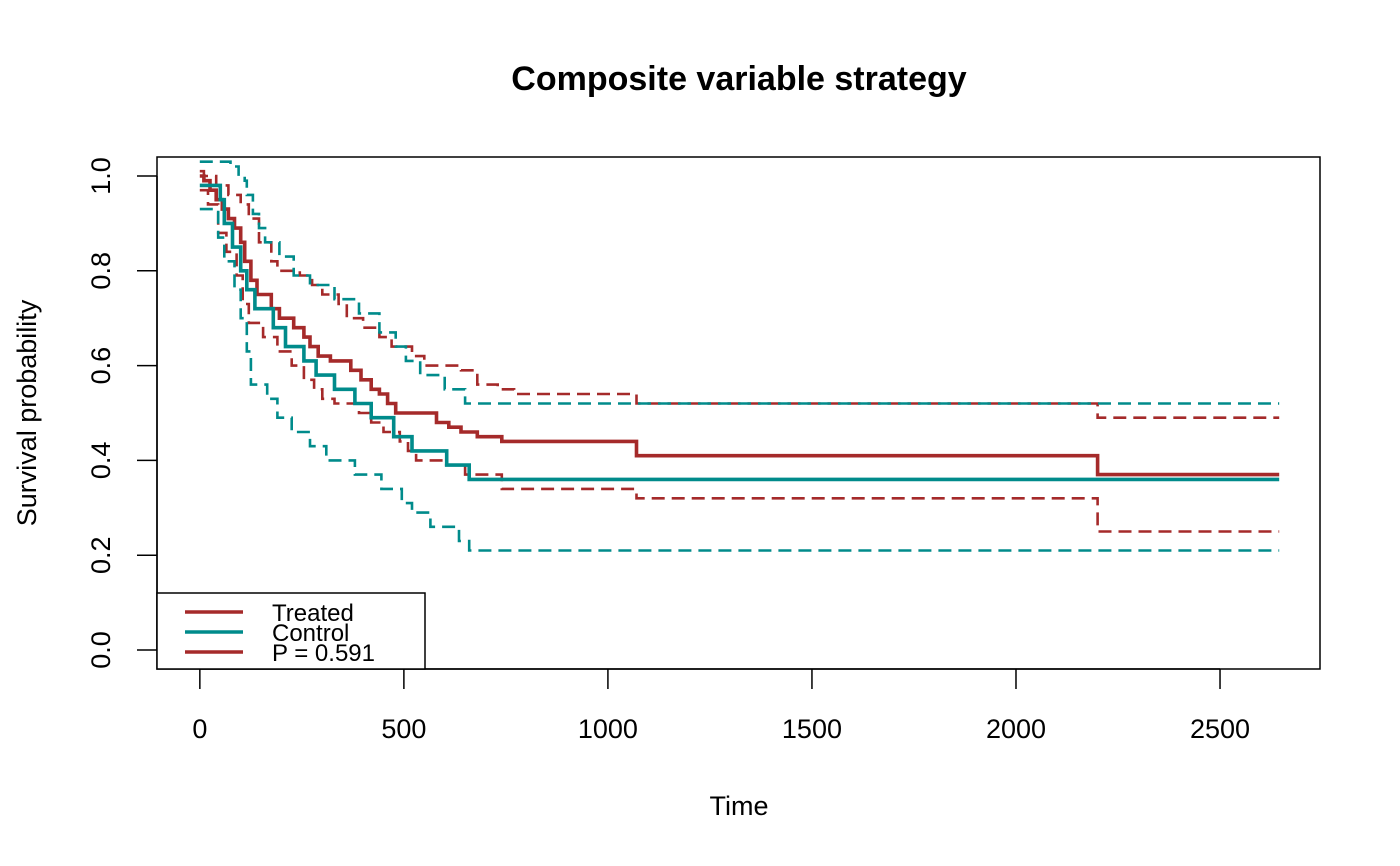 The height and width of the screenshot is (866, 1400). I want to click on x-axis-label: Time, so click(739, 806).